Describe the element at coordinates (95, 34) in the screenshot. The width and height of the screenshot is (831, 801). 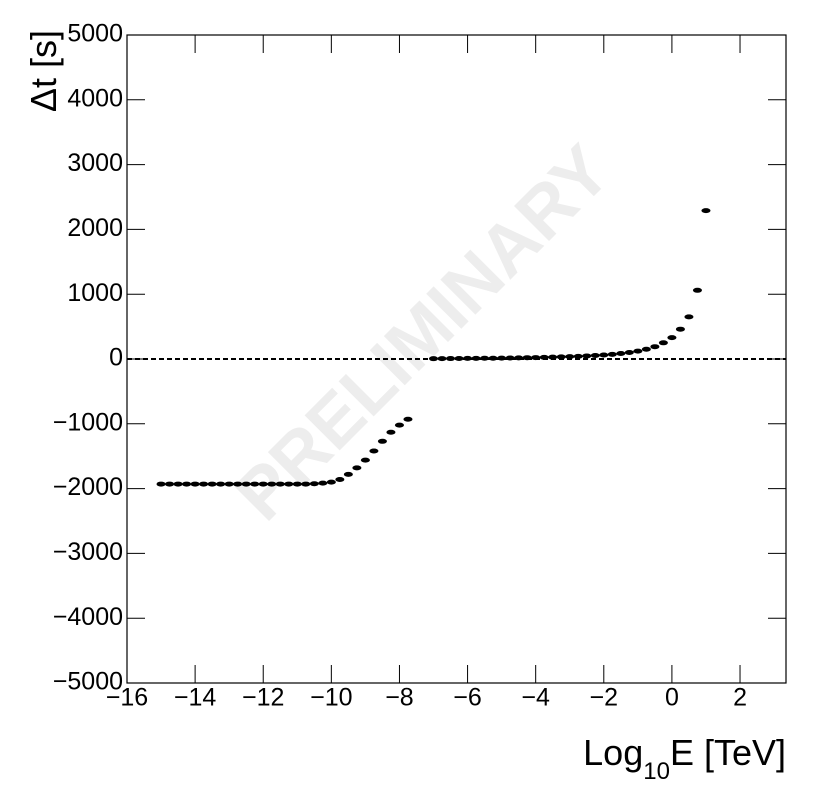
I see `y-tick-label: 5000` at that location.